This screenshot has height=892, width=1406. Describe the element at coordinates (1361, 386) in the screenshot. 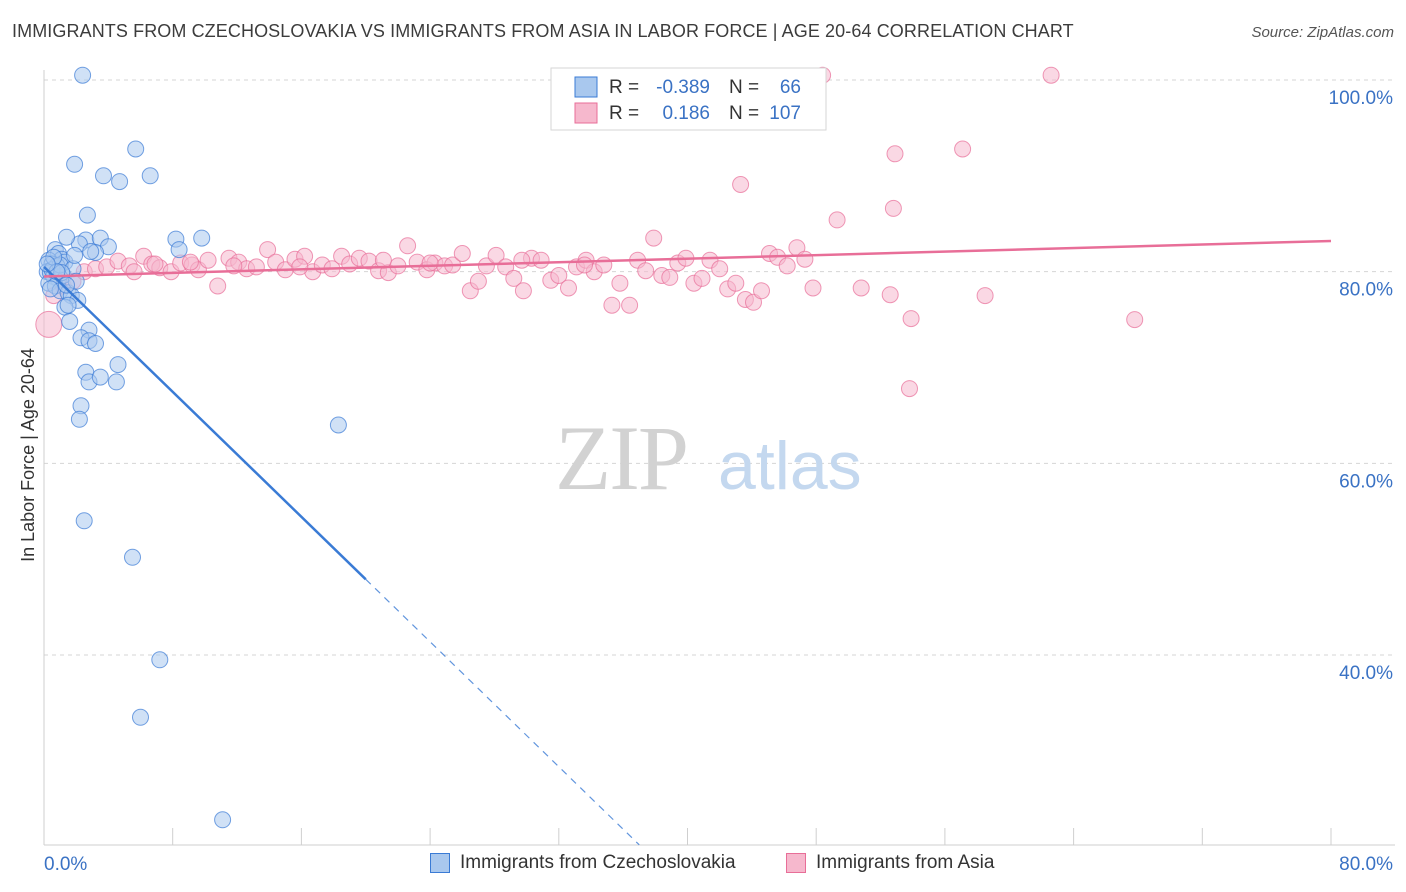

I see `y-tick-labels: 40.0% 60.0% 80.0% 100.0%` at that location.